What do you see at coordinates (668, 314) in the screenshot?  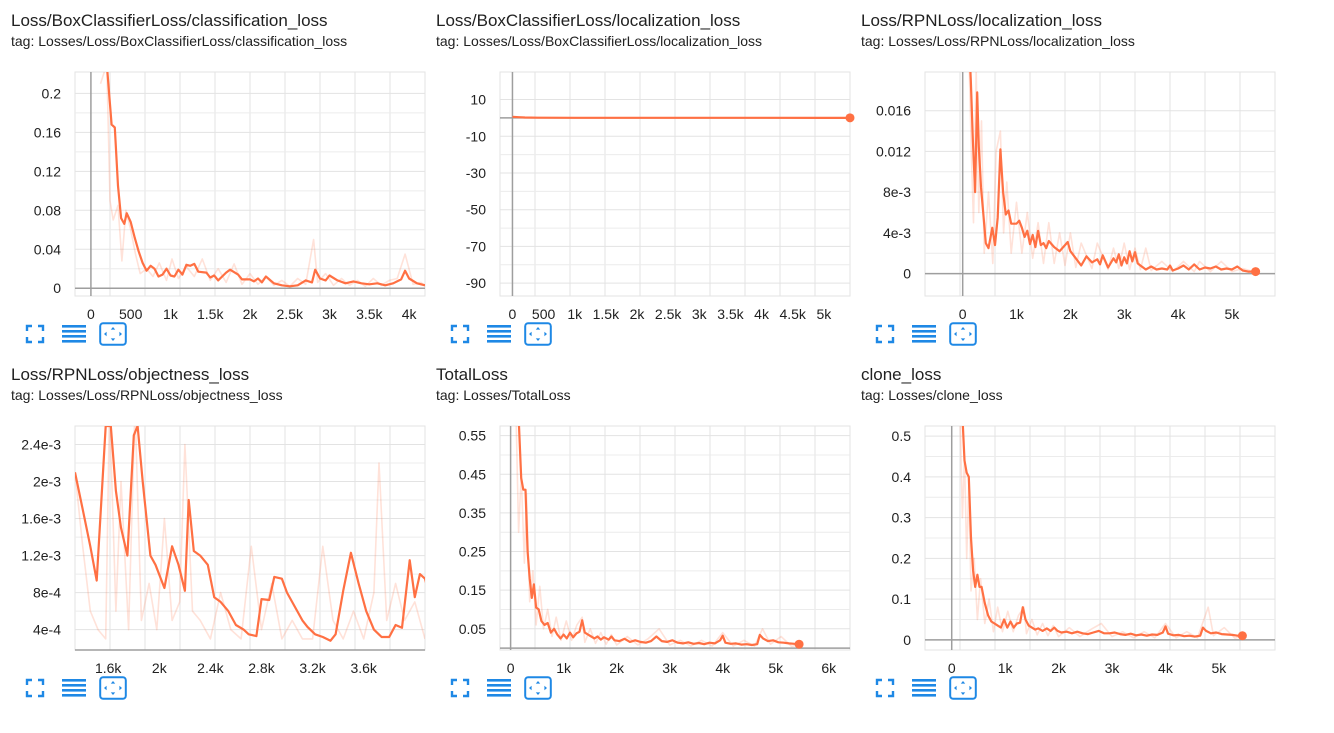 I see `x-tick-label: 2.5k` at bounding box center [668, 314].